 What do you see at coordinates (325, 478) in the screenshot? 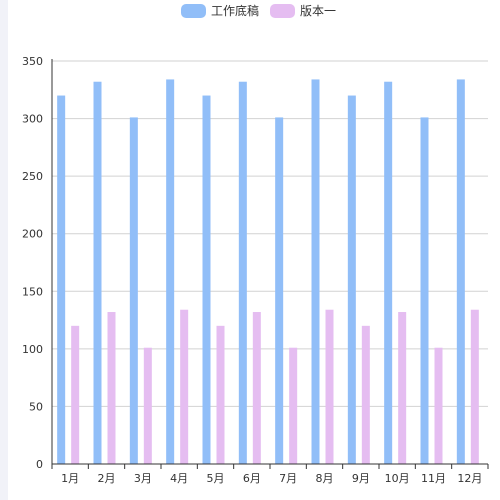
I see `x-tick-label: 8月` at bounding box center [325, 478].